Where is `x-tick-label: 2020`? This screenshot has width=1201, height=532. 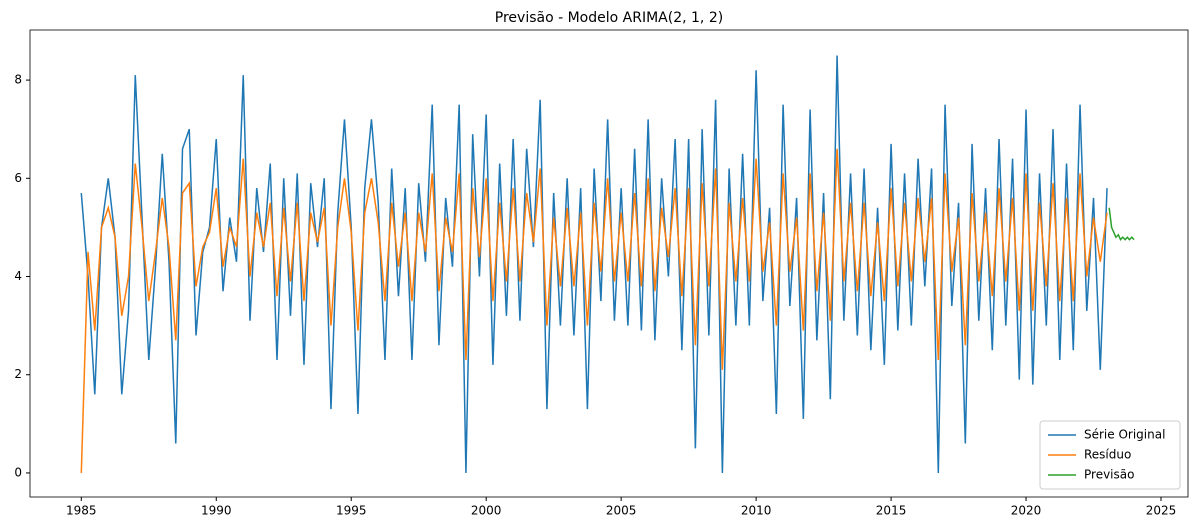 x-tick-label: 2020 is located at coordinates (1026, 511).